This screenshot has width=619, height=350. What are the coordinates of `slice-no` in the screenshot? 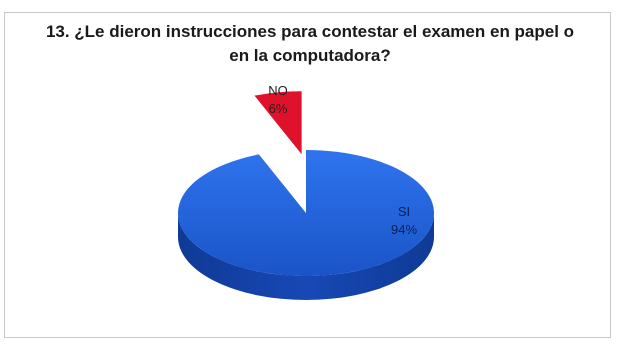 It's located at (278, 123).